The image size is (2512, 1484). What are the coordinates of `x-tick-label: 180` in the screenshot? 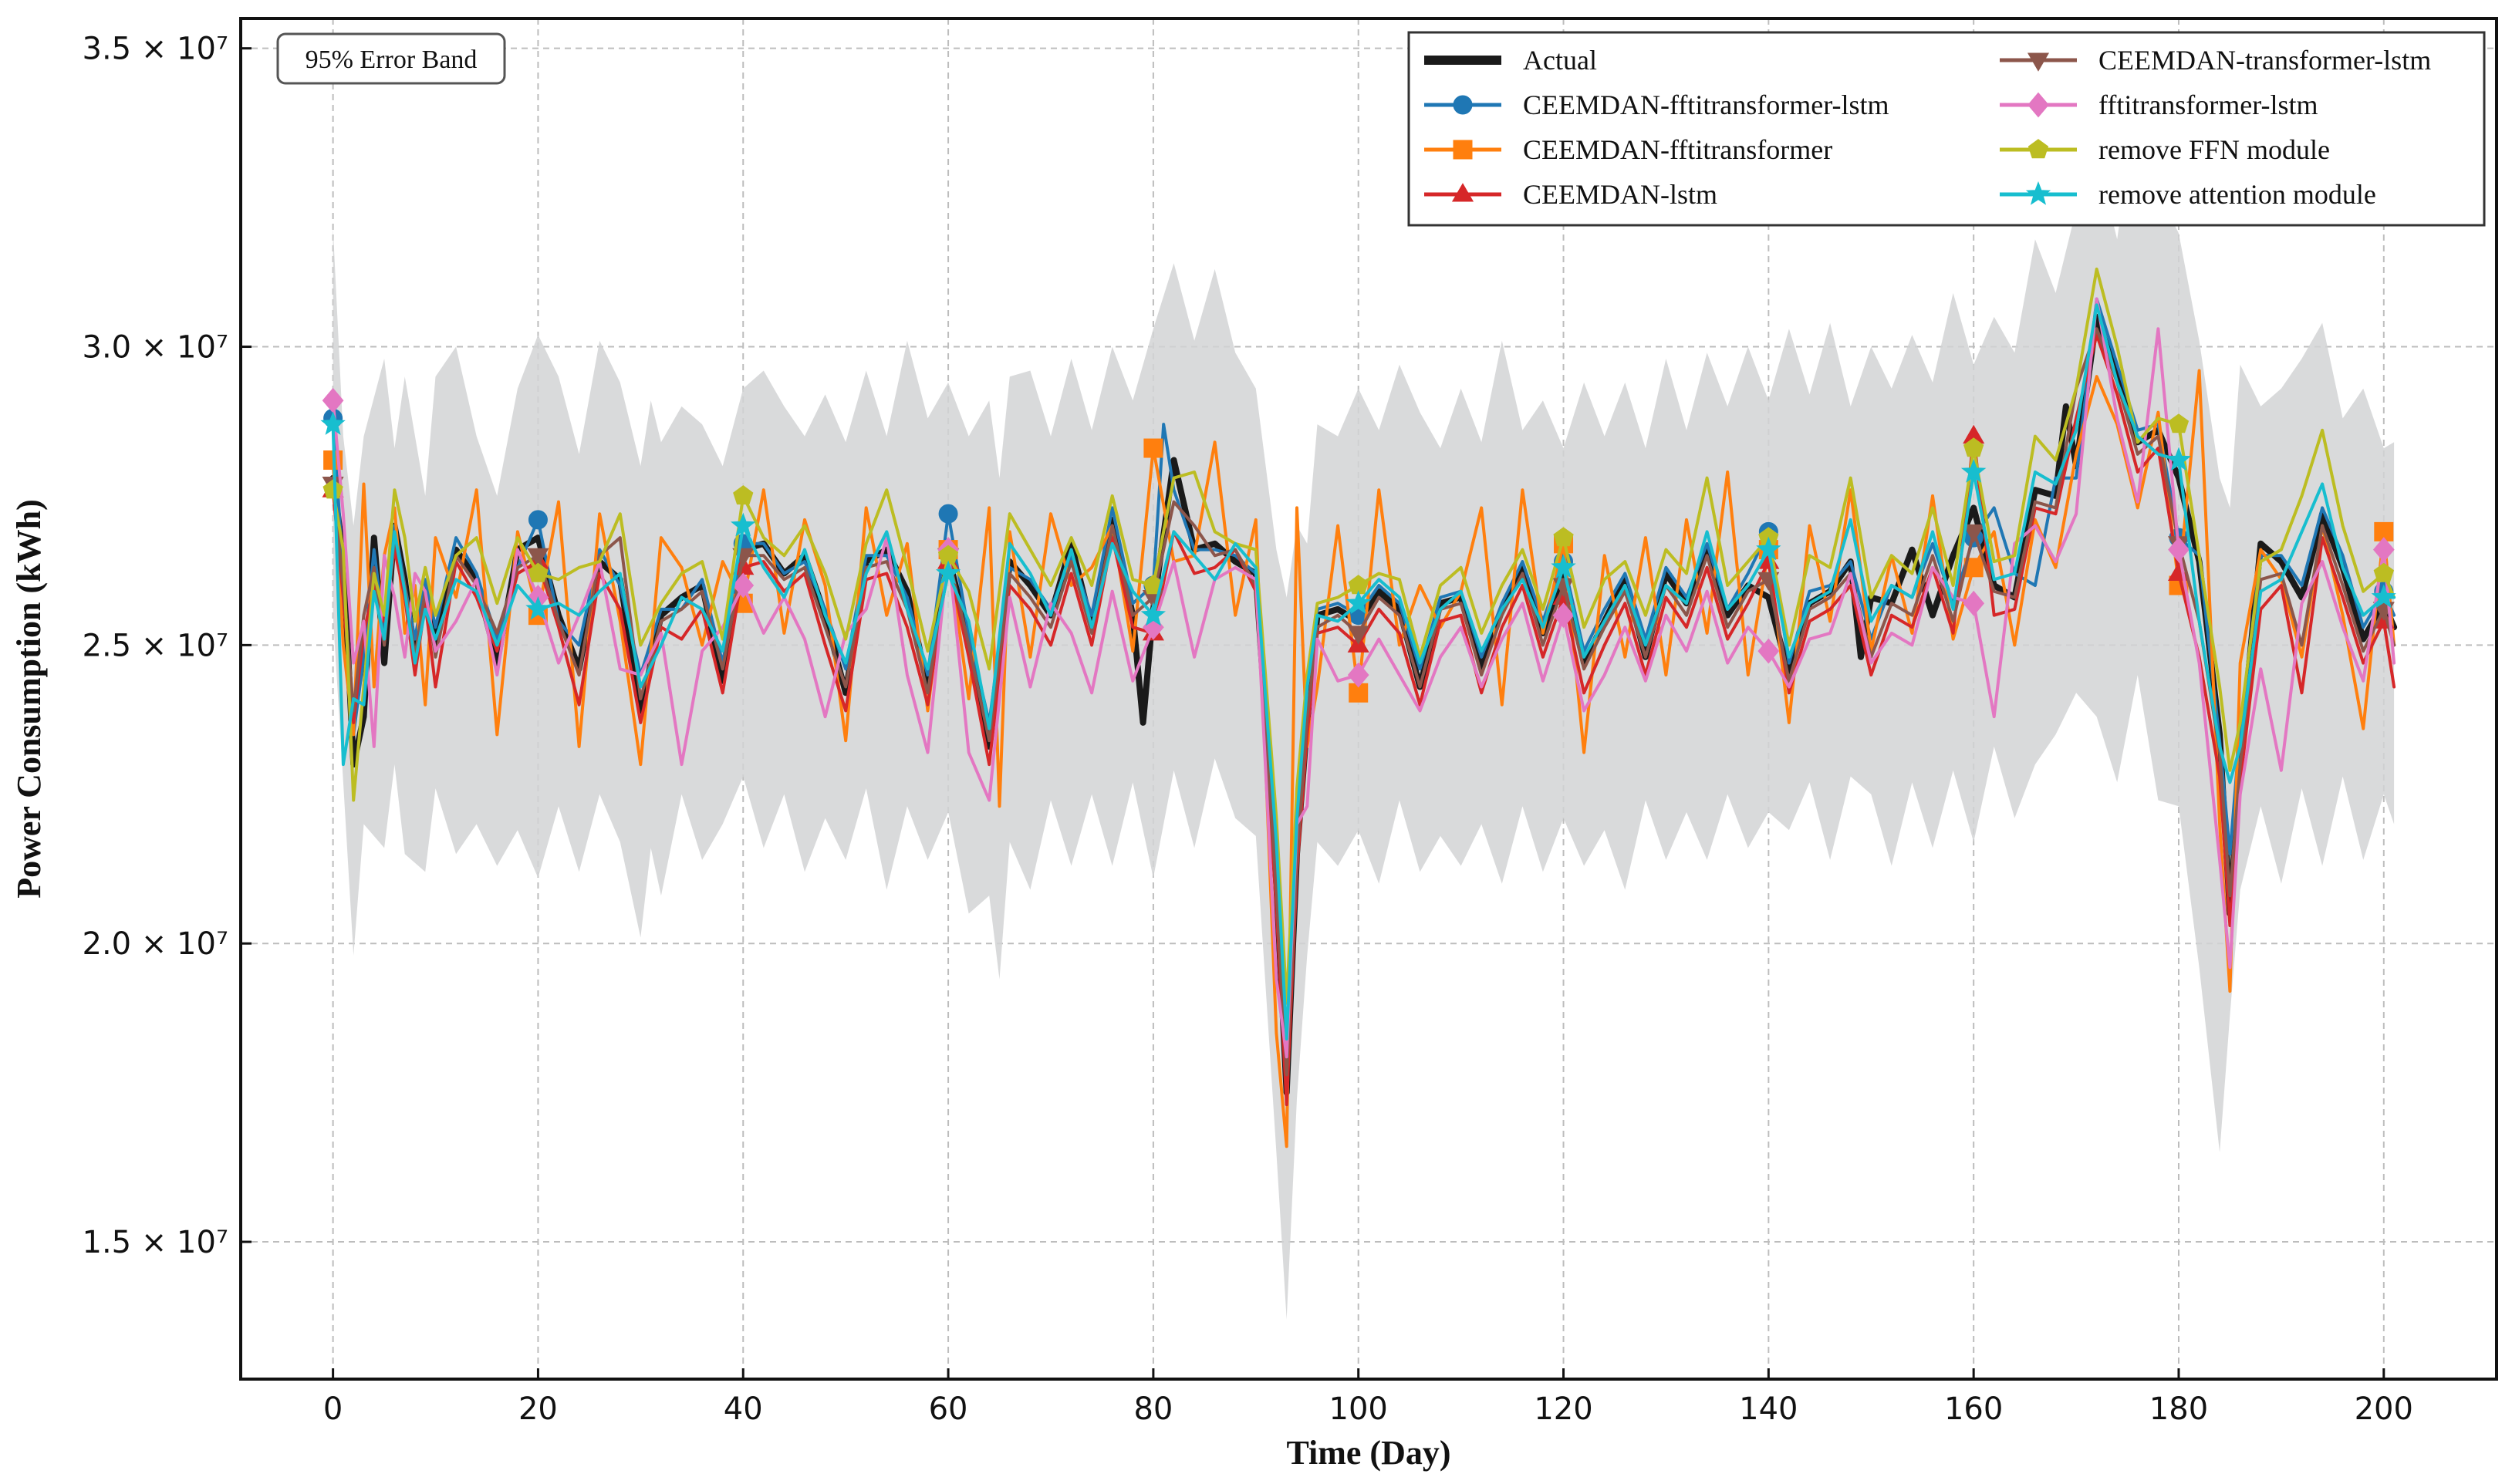 It's located at (2178, 1409).